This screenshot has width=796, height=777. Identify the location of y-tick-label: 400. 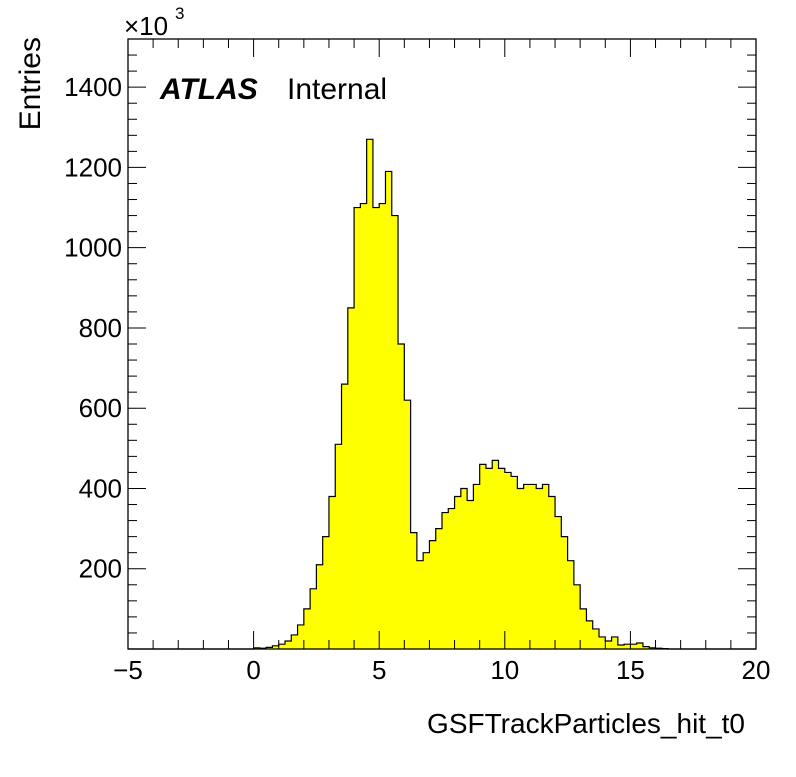
(100, 488).